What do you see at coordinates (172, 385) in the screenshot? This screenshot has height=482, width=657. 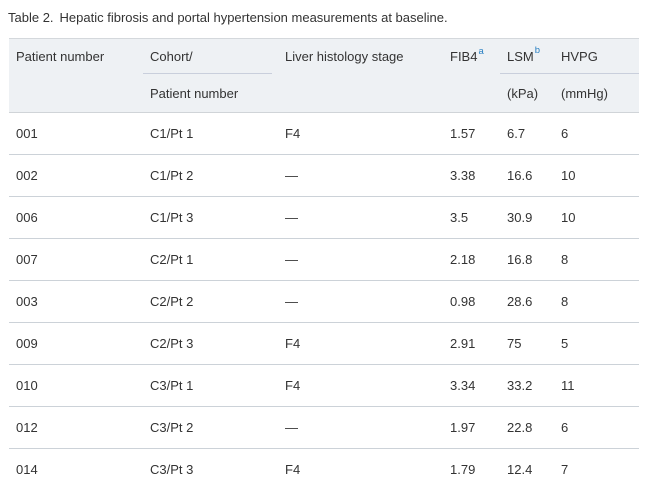 I see `cell-cohort: C3/Pt 1` at bounding box center [172, 385].